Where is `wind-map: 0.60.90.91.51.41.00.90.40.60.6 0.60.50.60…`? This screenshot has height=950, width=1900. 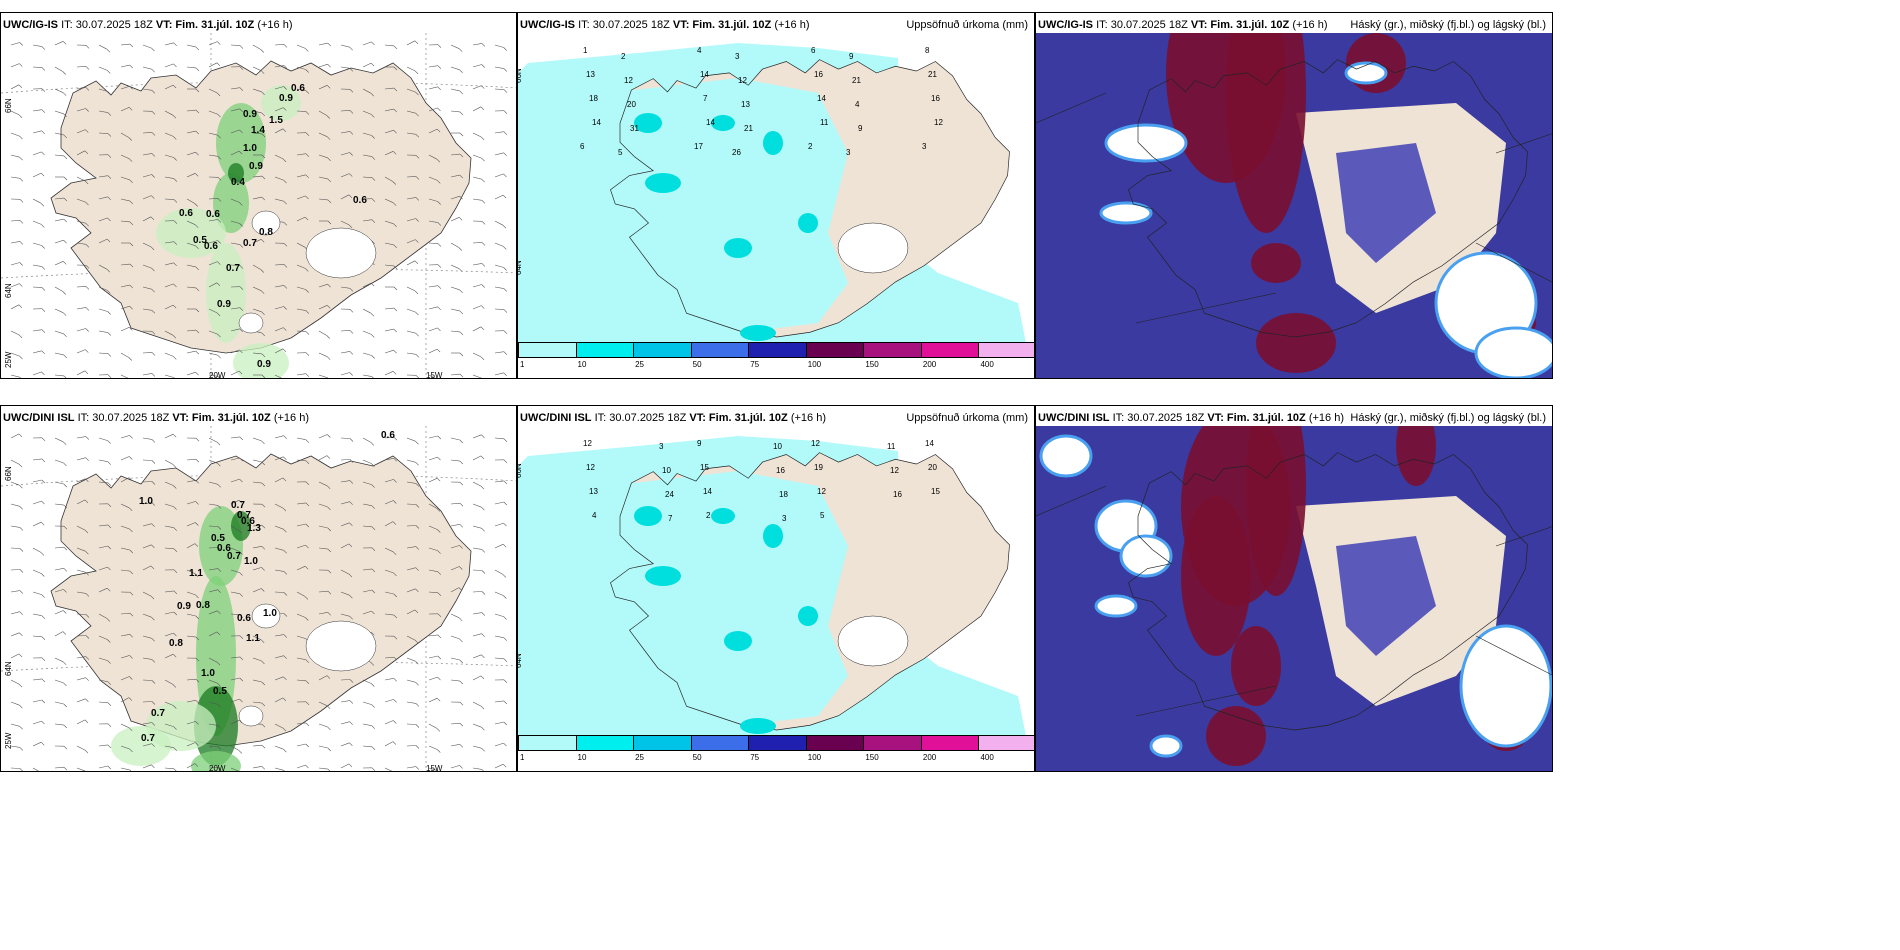 wind-map: 0.60.90.91.51.41.00.90.40.60.6 0.60.50.60… is located at coordinates (258, 205).